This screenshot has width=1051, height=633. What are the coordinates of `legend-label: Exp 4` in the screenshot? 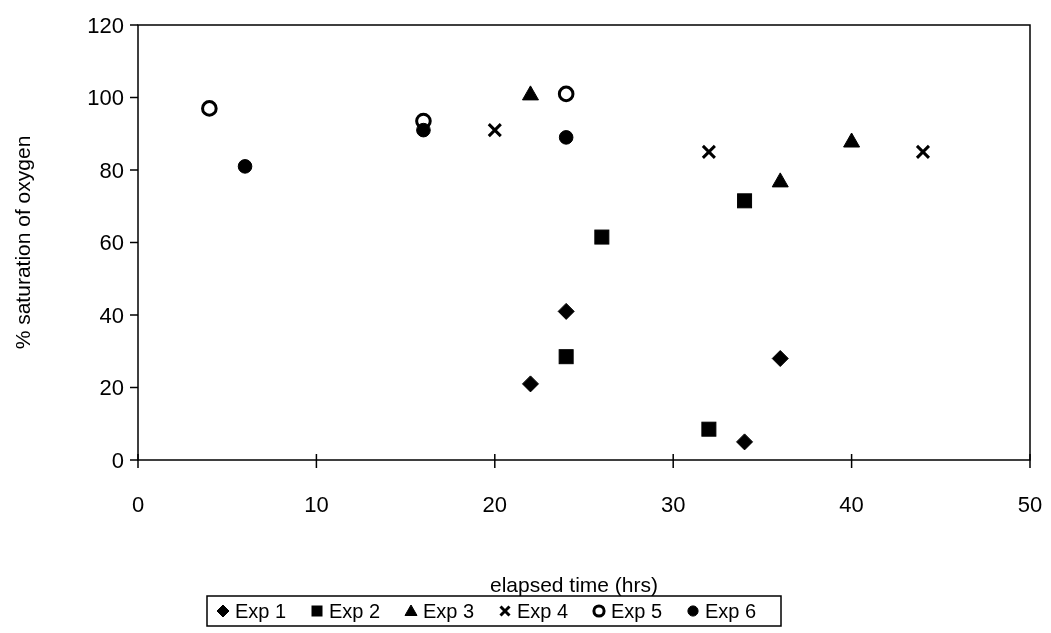 It's located at (543, 611).